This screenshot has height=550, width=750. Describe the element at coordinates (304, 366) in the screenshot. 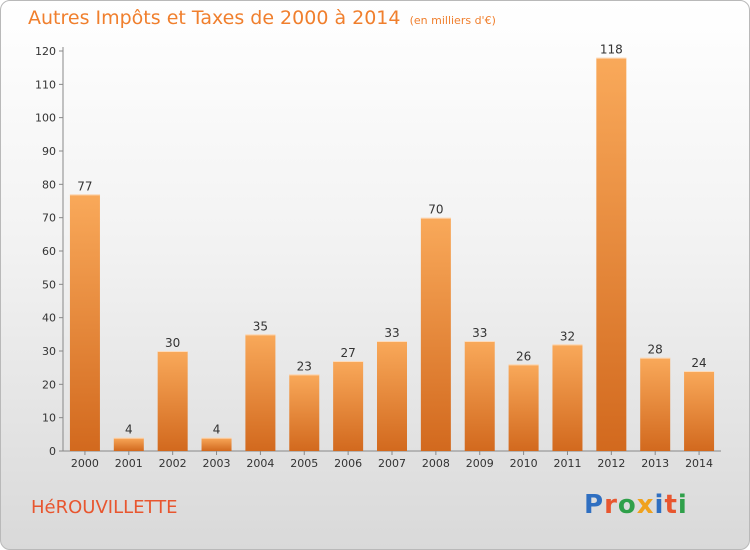

I see `bar-value-label: 23` at that location.